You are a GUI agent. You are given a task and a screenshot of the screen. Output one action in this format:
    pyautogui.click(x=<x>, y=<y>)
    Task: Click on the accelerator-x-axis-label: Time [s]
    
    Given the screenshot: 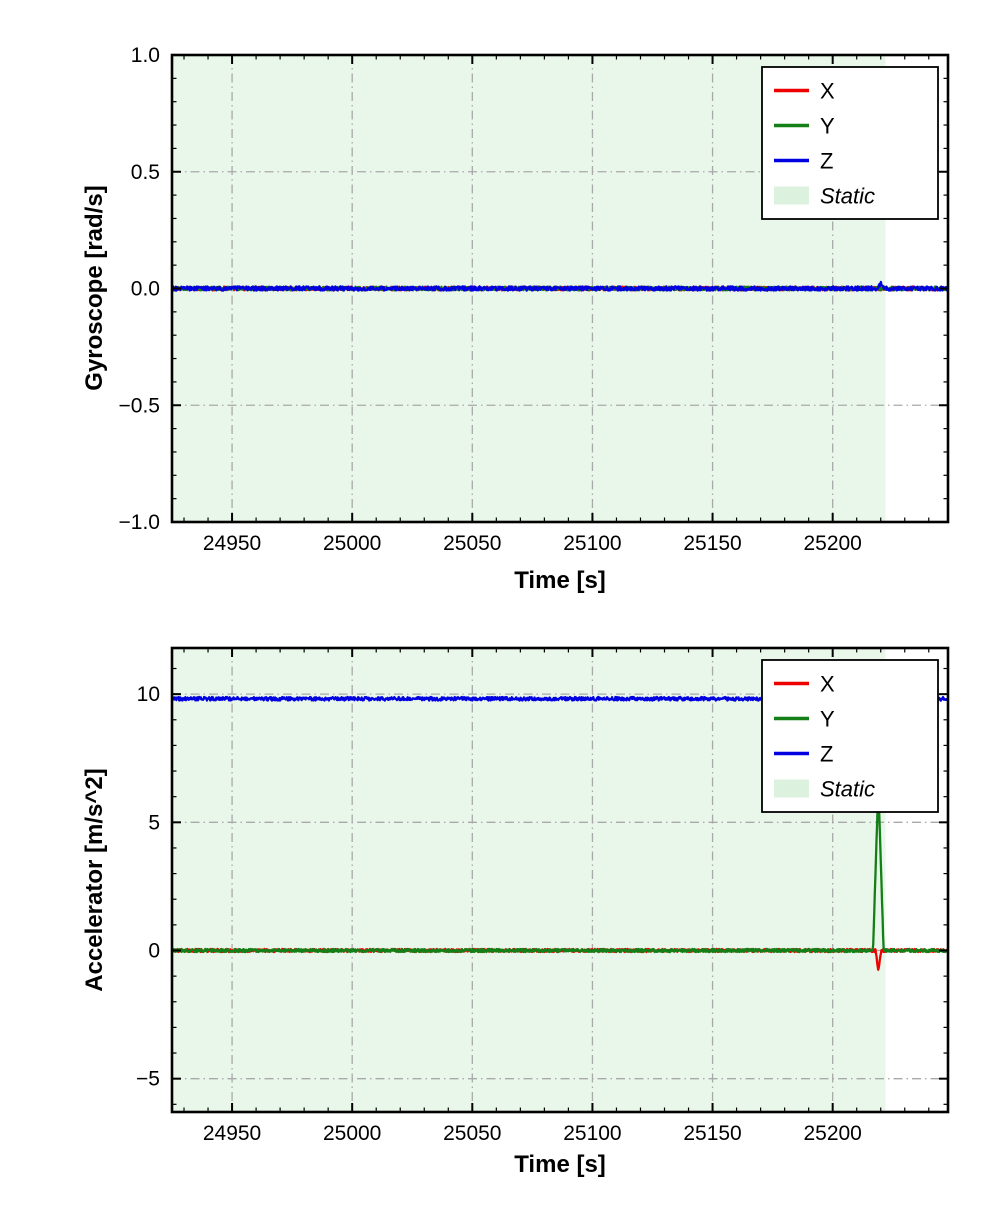 What is the action you would take?
    pyautogui.click(x=560, y=1164)
    